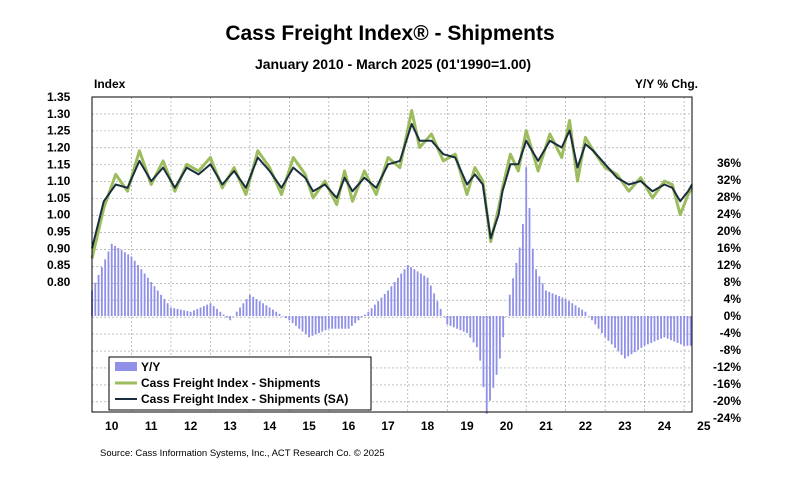  I want to click on x-tick-label: 19, so click(467, 426).